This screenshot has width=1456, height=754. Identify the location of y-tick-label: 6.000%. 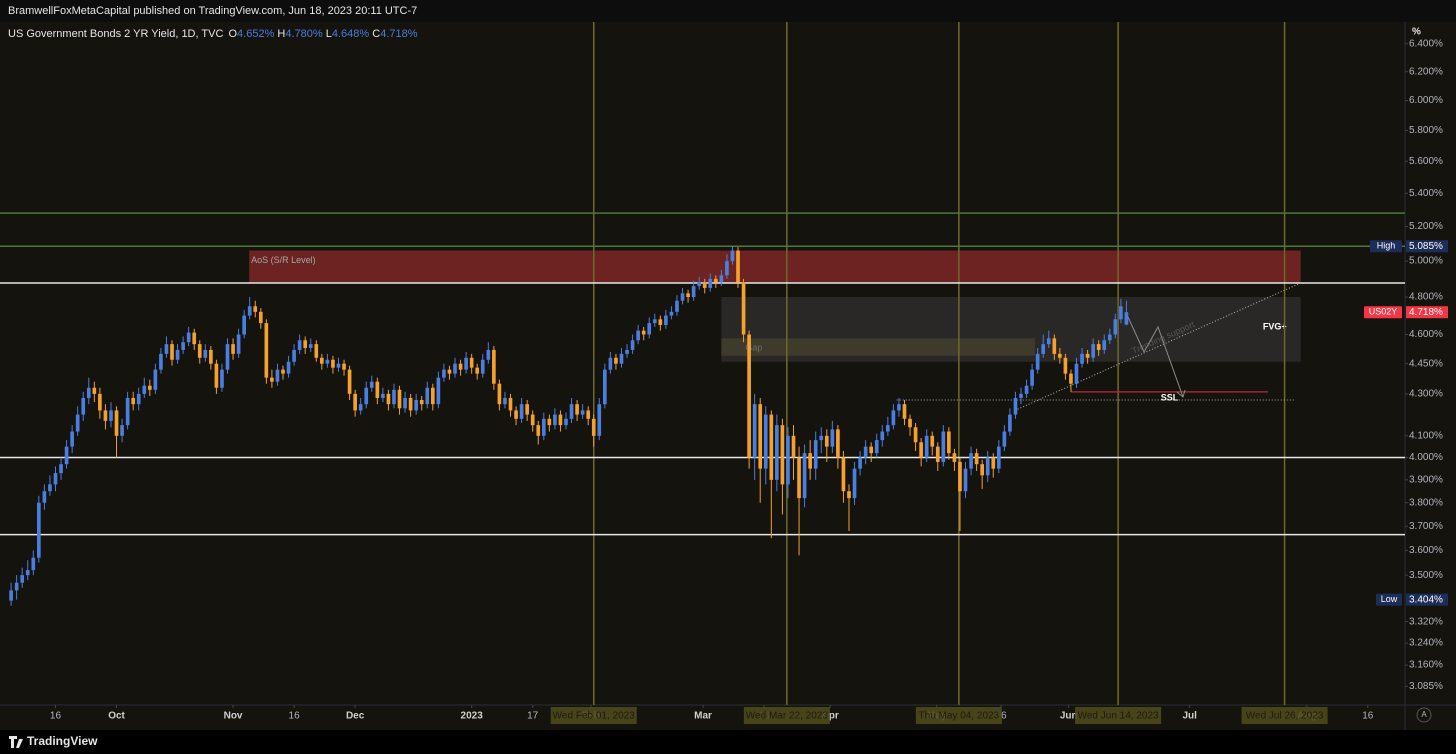
(1426, 100).